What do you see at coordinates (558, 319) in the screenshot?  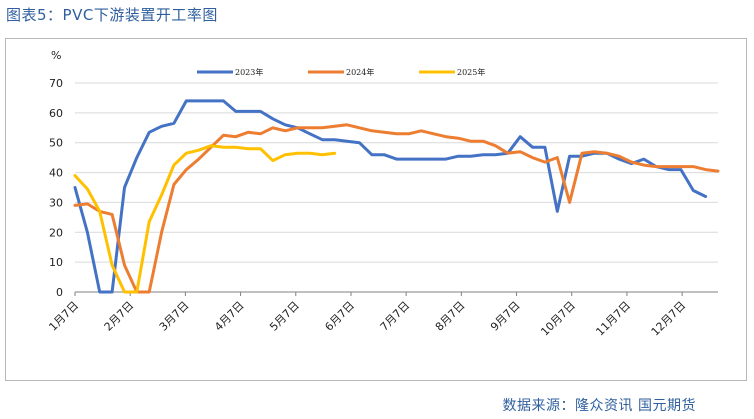 I see `x-tick-label: 10月7日` at bounding box center [558, 319].